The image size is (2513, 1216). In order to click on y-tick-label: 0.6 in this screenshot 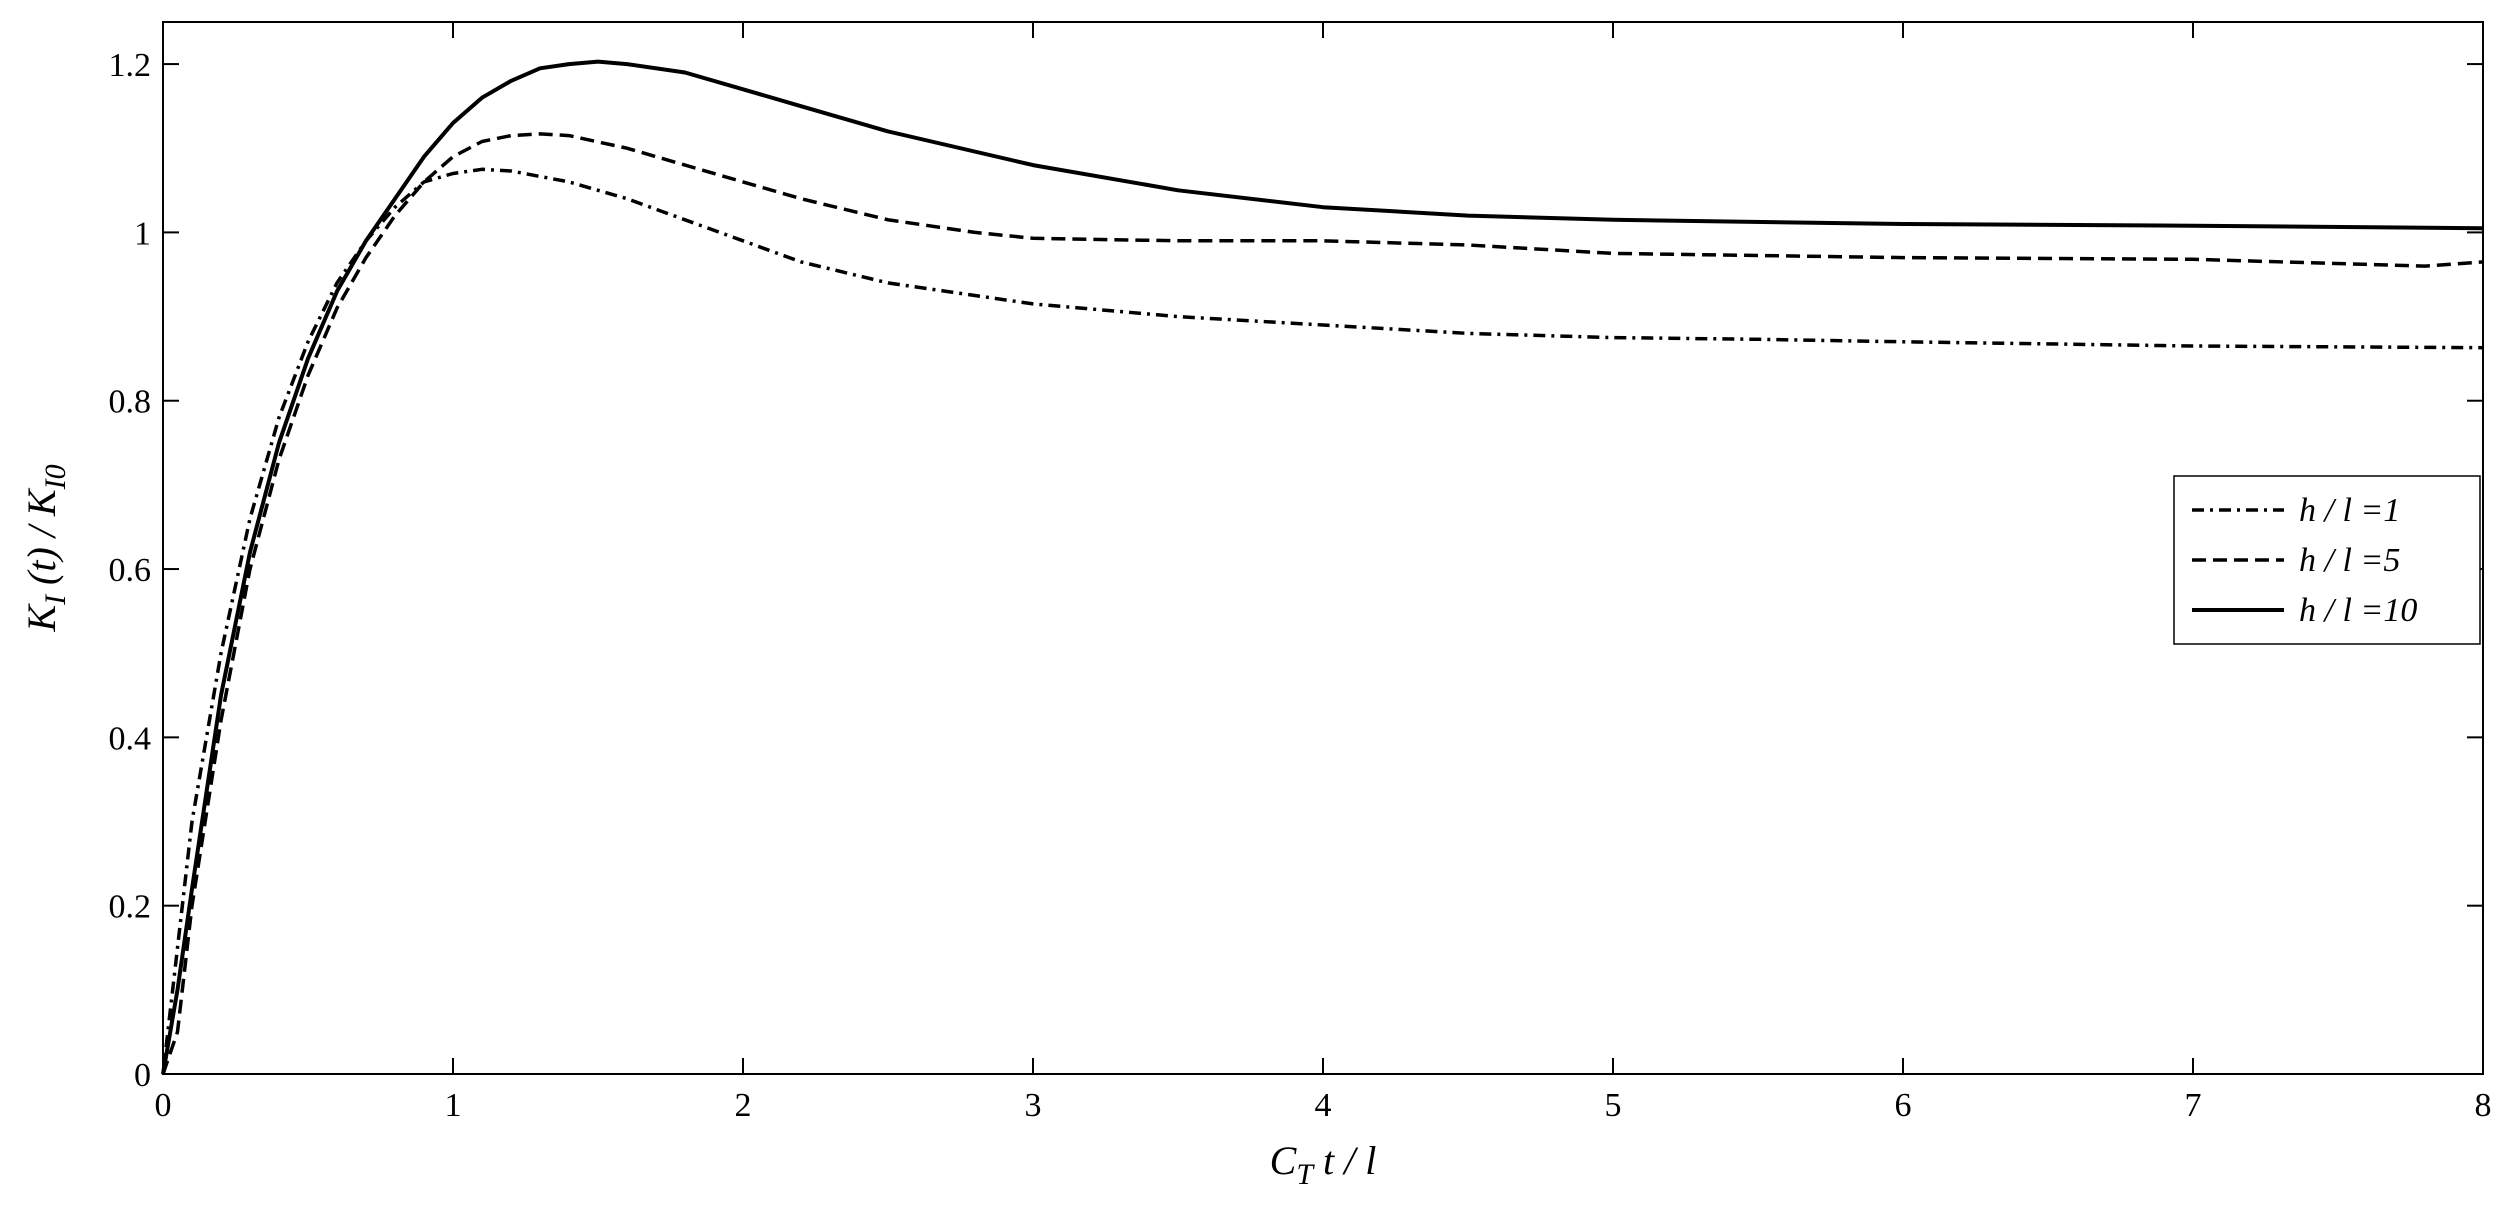, I will do `click(130, 570)`.